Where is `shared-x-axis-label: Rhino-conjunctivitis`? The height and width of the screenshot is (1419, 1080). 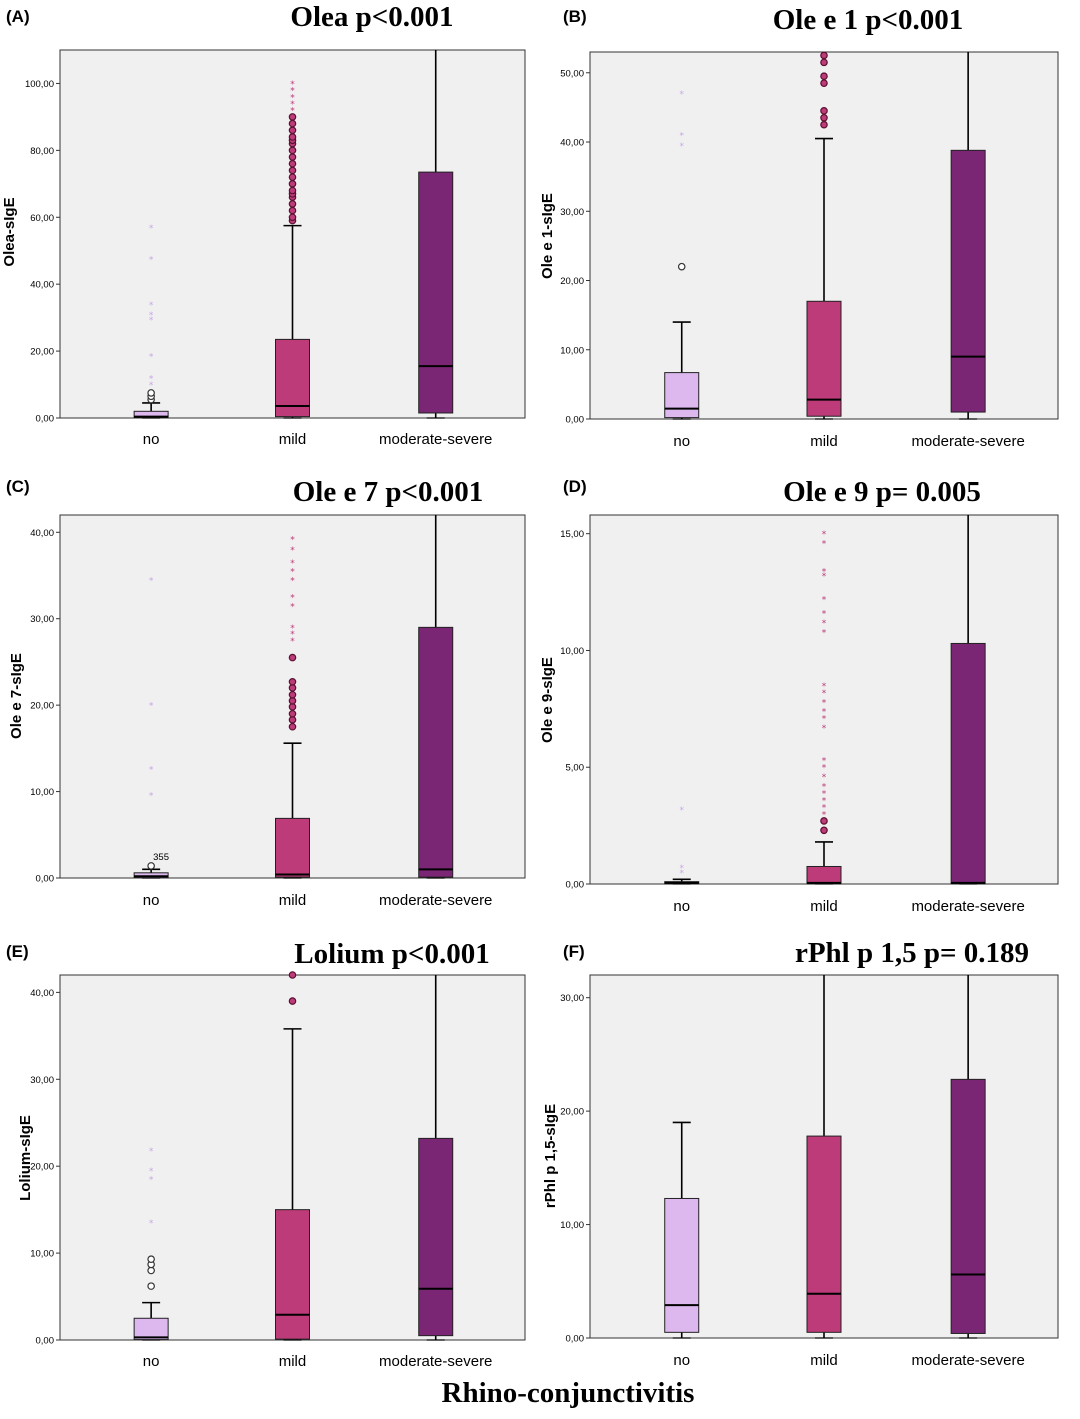 shared-x-axis-label: Rhino-conjunctivitis is located at coordinates (568, 1393).